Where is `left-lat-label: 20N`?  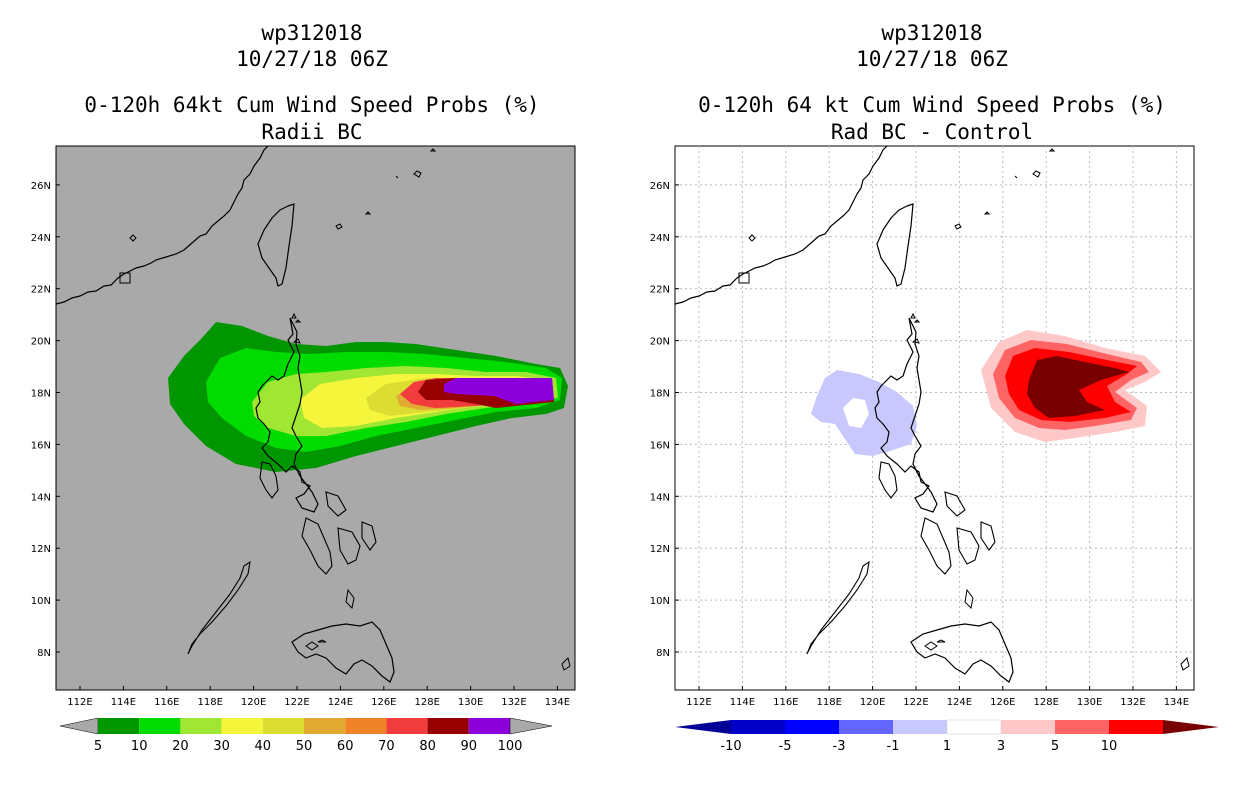
left-lat-label: 20N is located at coordinates (41, 342).